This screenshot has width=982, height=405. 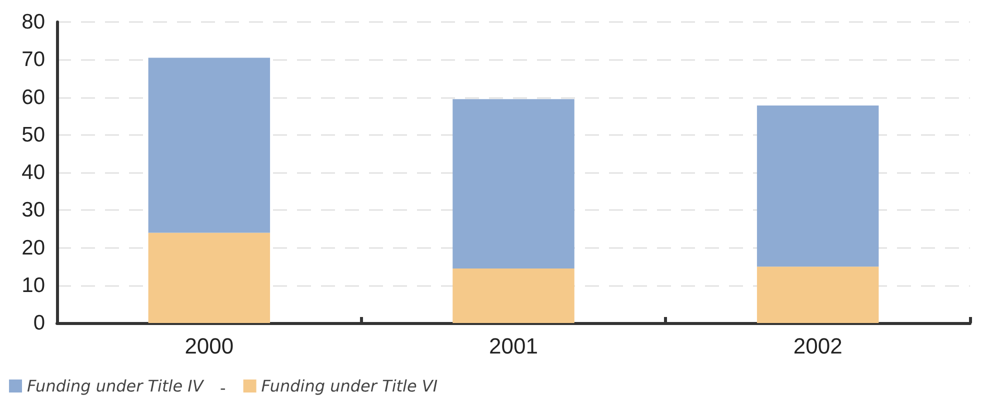 What do you see at coordinates (33, 210) in the screenshot?
I see `y-tick-label: 30` at bounding box center [33, 210].